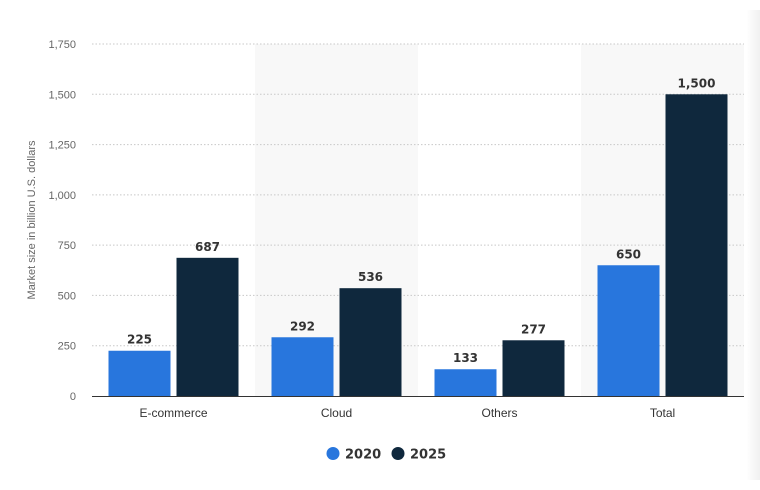  Describe the element at coordinates (62, 95) in the screenshot. I see `y-tick-label: 1,500` at that location.